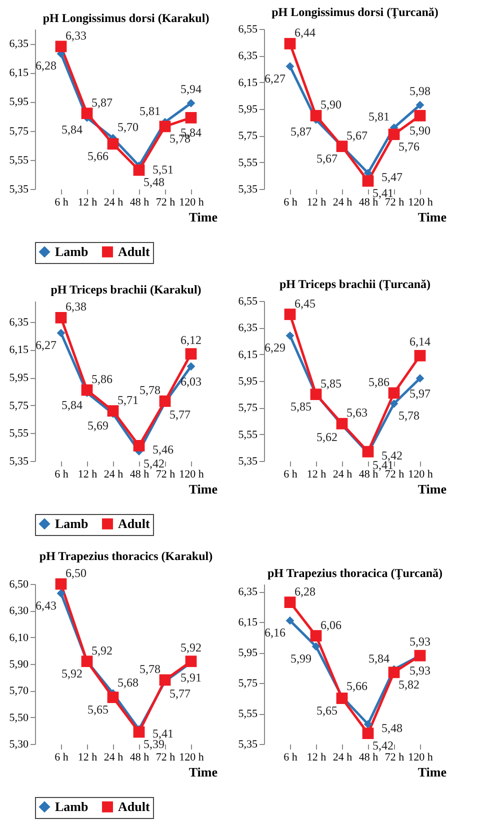  I want to click on data-label: 5,92, so click(72, 673).